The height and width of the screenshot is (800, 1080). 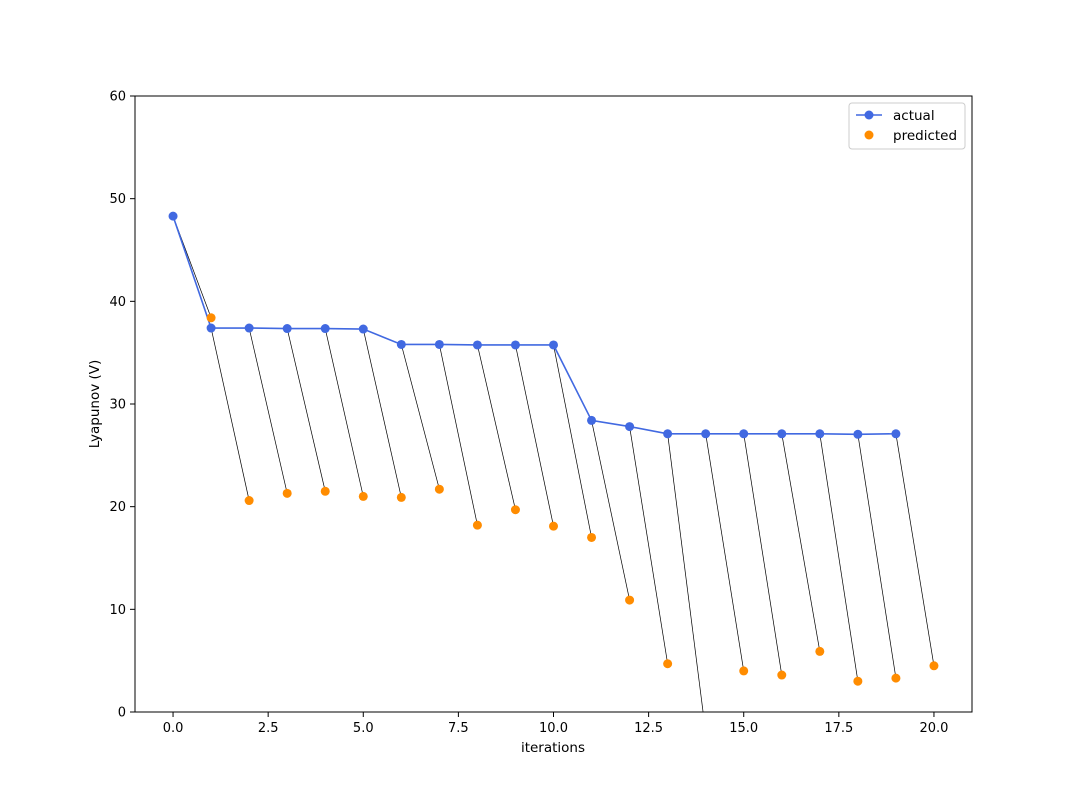 What do you see at coordinates (117, 97) in the screenshot?
I see `y-tick-label: 60` at bounding box center [117, 97].